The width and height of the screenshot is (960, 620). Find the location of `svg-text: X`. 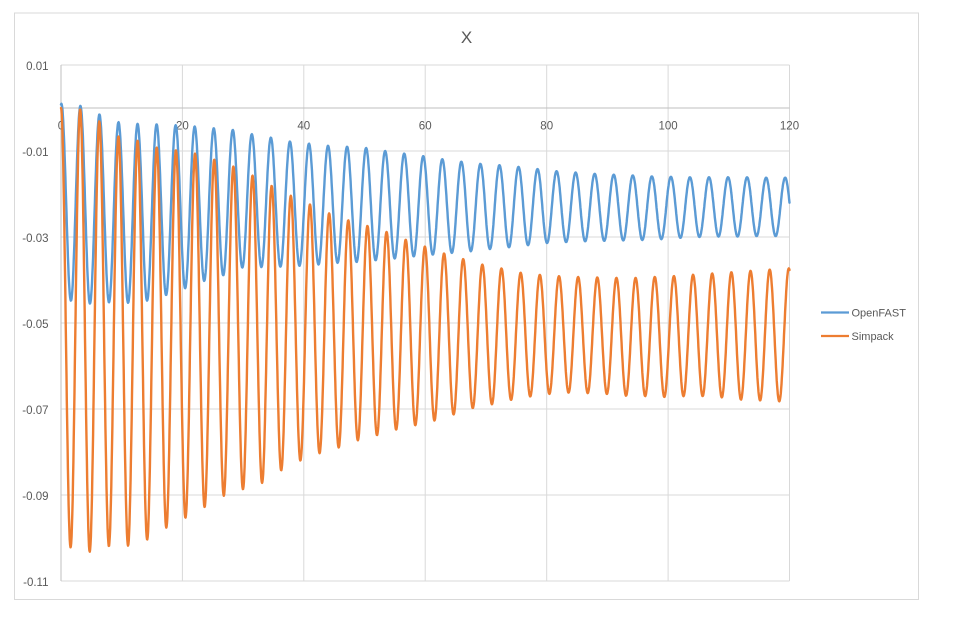

svg-text: X is located at coordinates (466, 37).